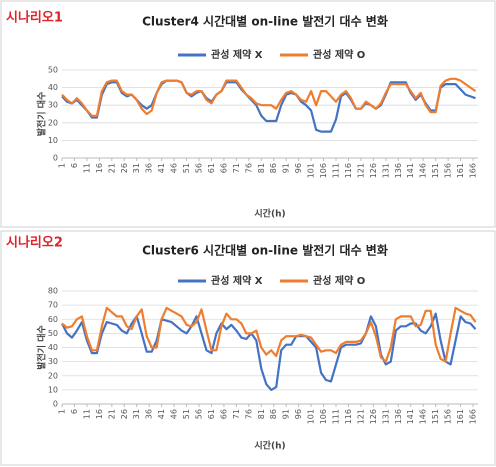 The width and height of the screenshot is (496, 467). Describe the element at coordinates (53, 319) in the screenshot. I see `y-tick-label: 60` at that location.